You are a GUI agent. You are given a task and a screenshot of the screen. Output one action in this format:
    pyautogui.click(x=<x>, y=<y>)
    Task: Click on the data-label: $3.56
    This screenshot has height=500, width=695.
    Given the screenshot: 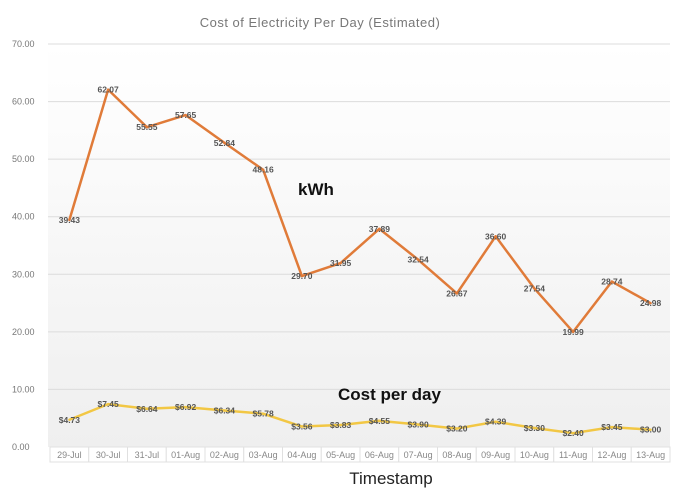 What is the action you would take?
    pyautogui.click(x=302, y=427)
    